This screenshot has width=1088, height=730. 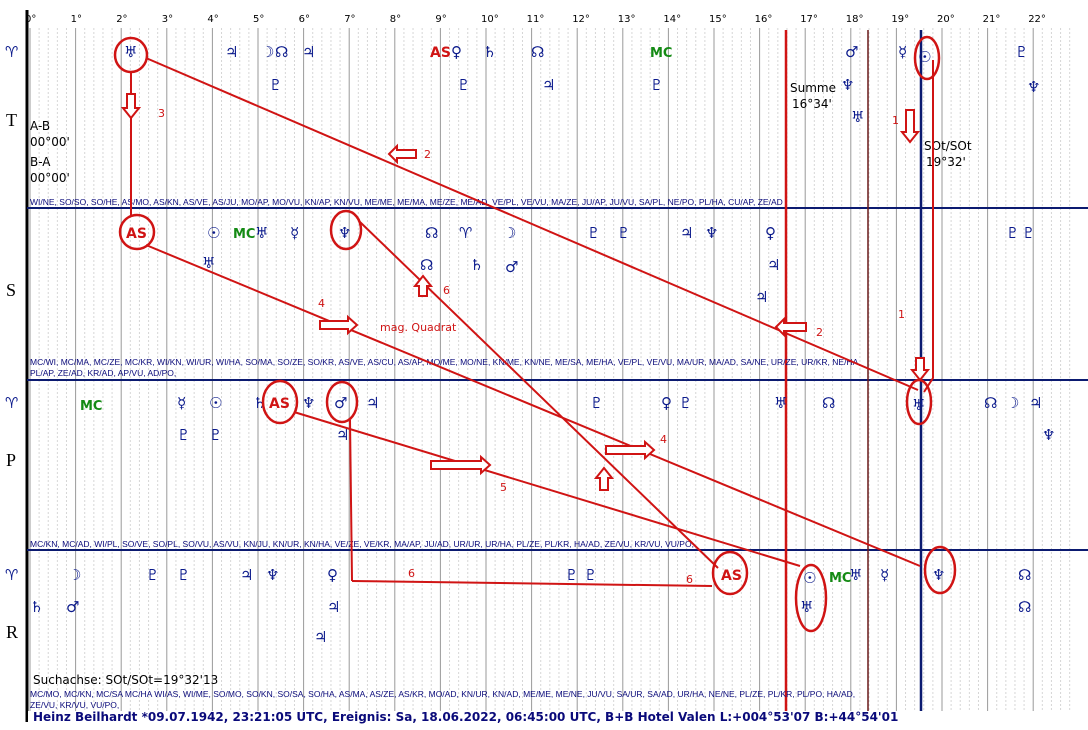 I want to click on degree-label: 16°, so click(x=764, y=19).